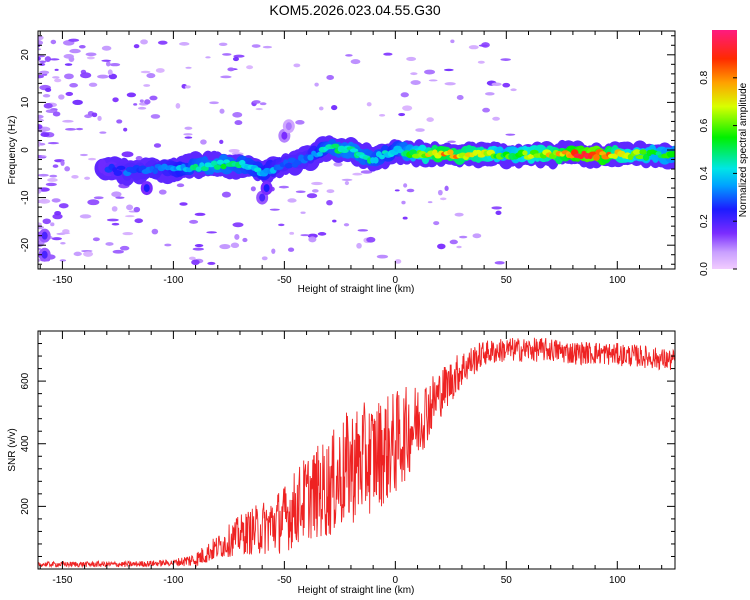 The width and height of the screenshot is (750, 600). What do you see at coordinates (25, 150) in the screenshot?
I see `y-tick-label: 0` at bounding box center [25, 150].